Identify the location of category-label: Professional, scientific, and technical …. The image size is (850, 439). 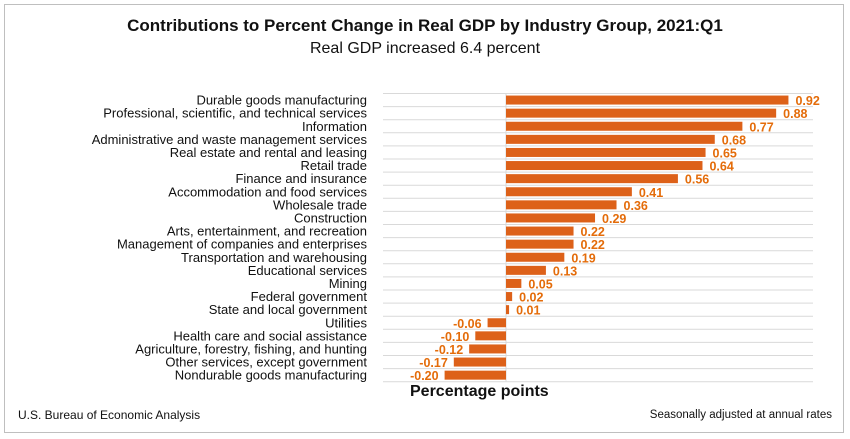
(235, 113).